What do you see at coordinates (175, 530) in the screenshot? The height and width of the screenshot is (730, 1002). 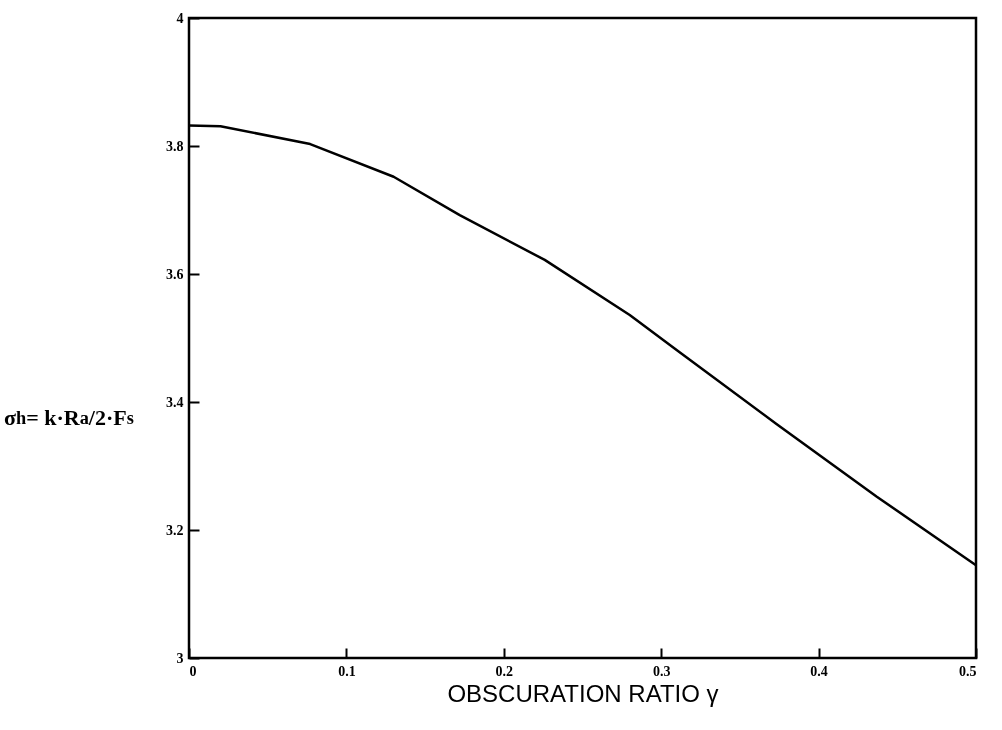 I see `y-tick-label: 3.2` at bounding box center [175, 530].